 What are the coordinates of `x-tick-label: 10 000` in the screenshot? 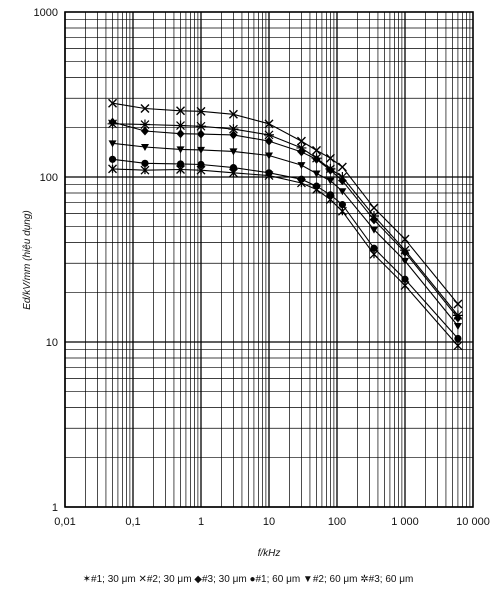 It's located at (473, 522).